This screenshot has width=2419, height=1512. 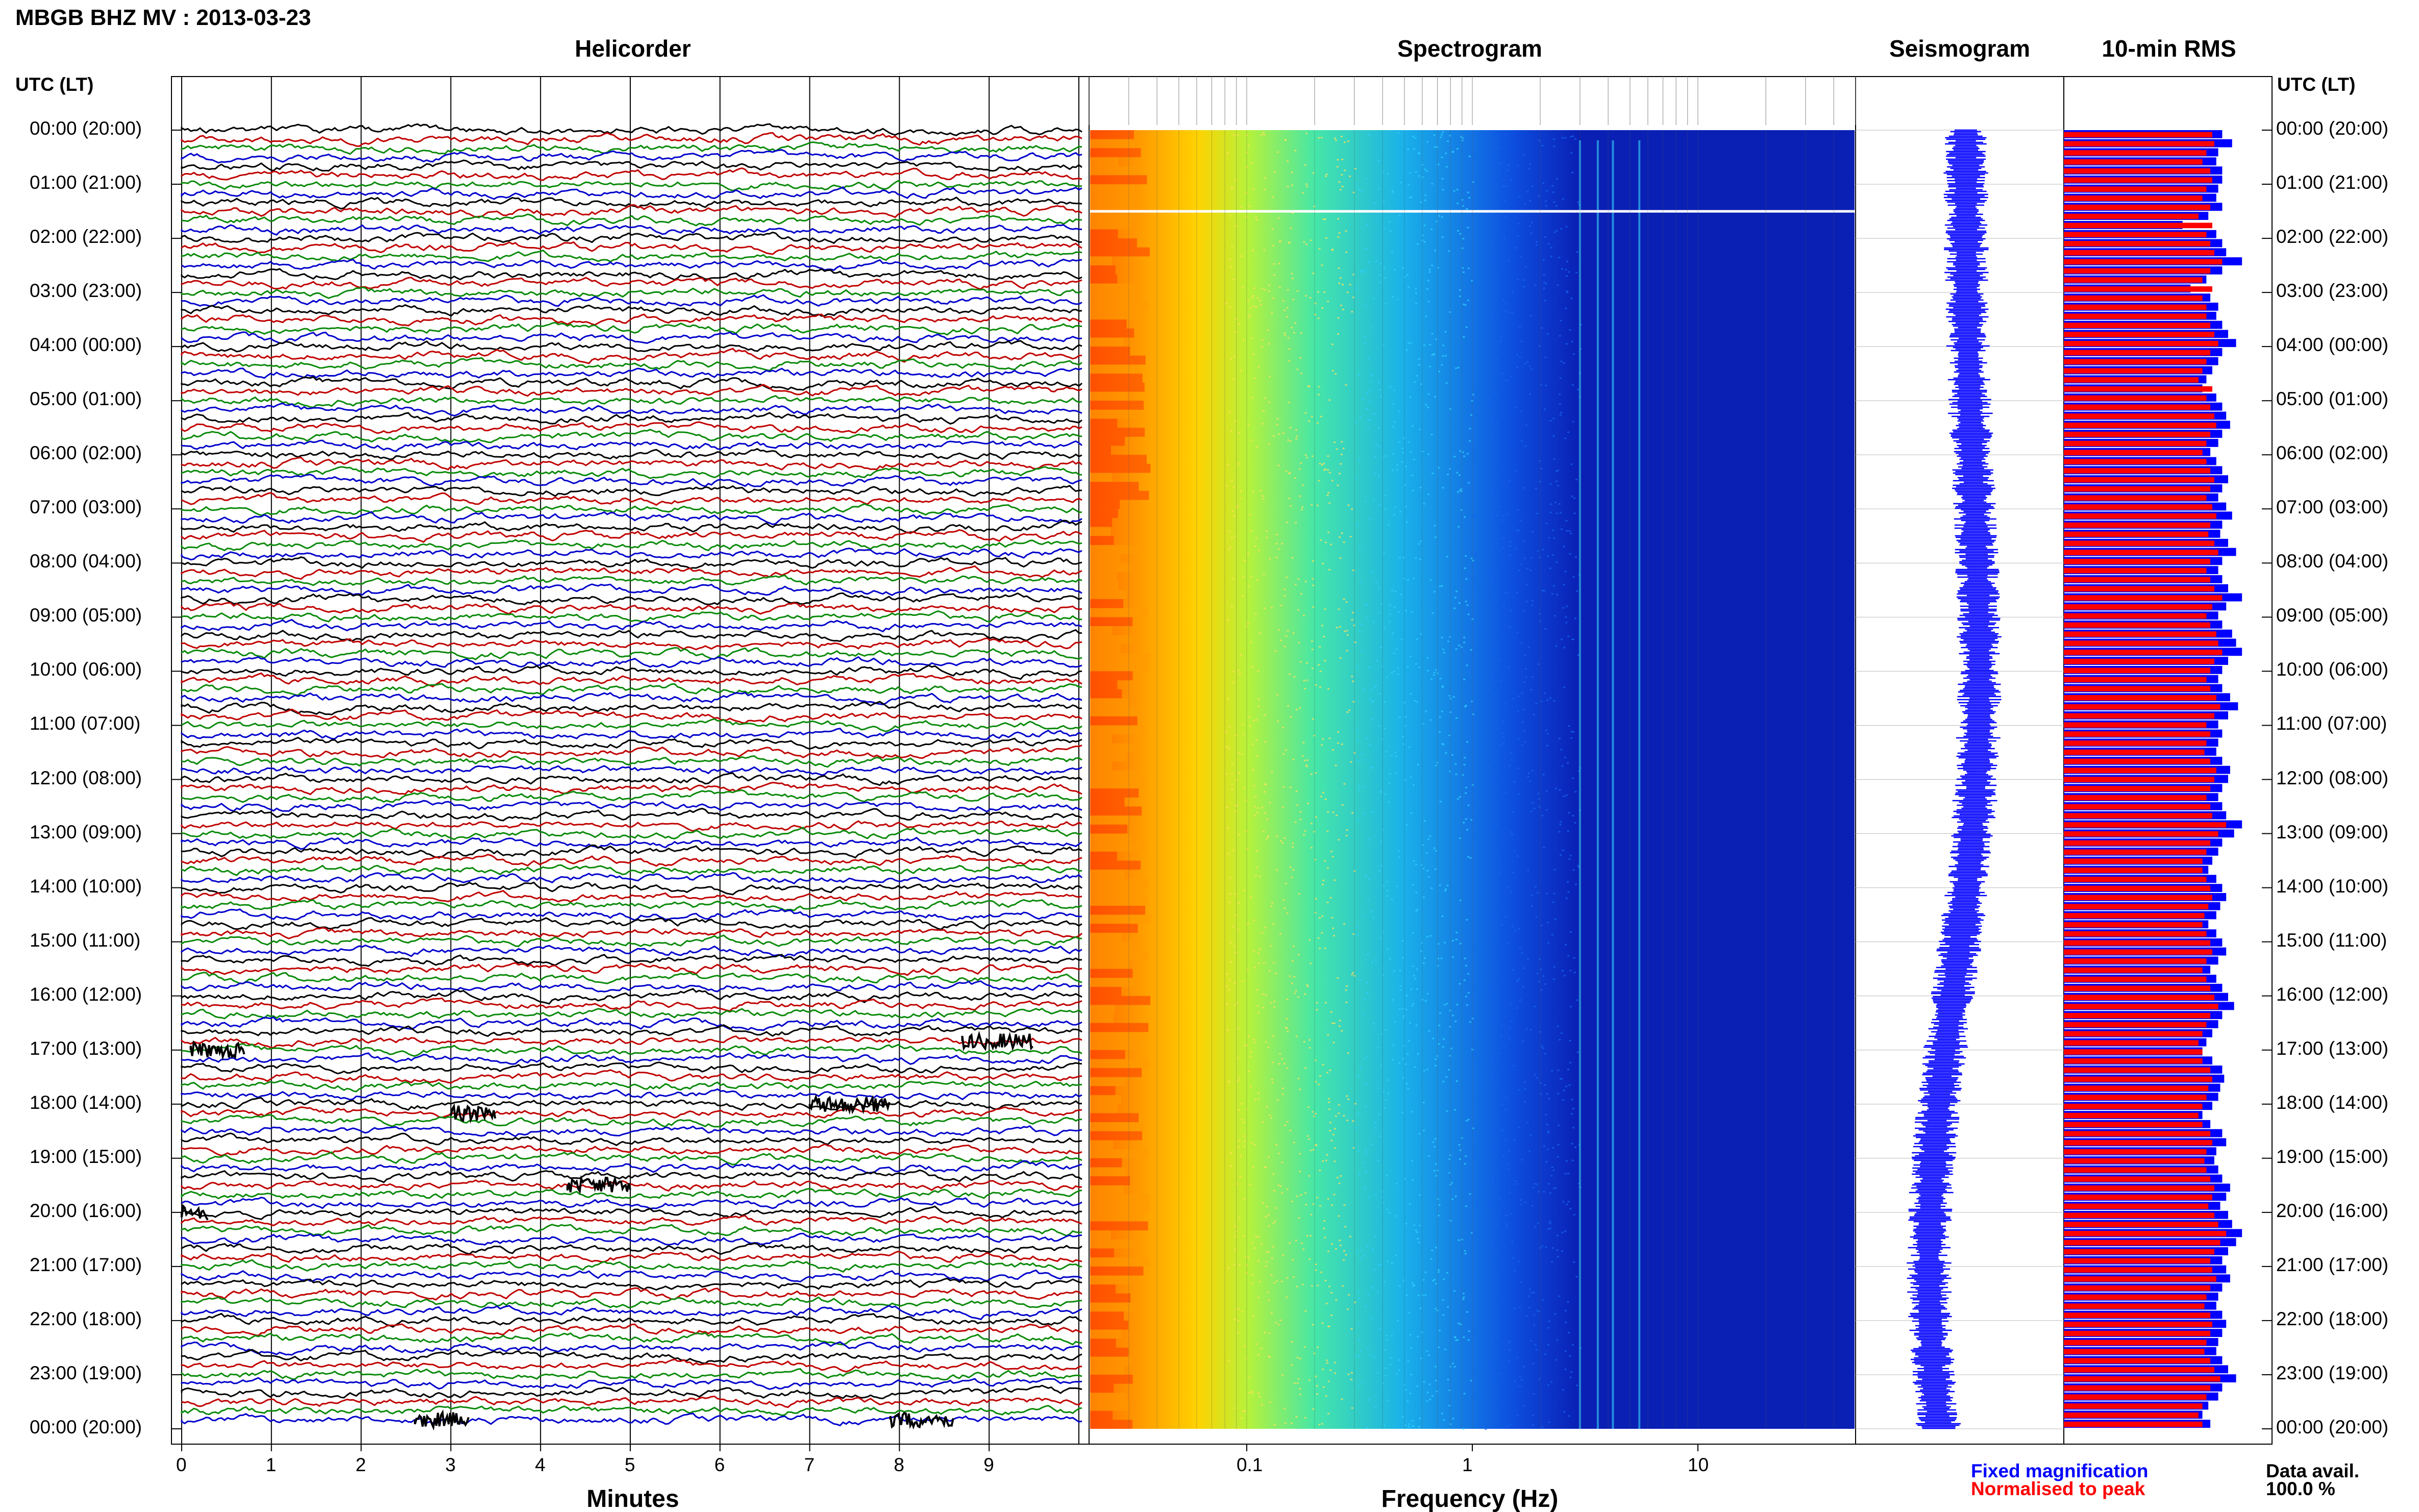 What do you see at coordinates (2332, 1102) in the screenshot?
I see `time-label-right: 18:00 (14:00)` at bounding box center [2332, 1102].